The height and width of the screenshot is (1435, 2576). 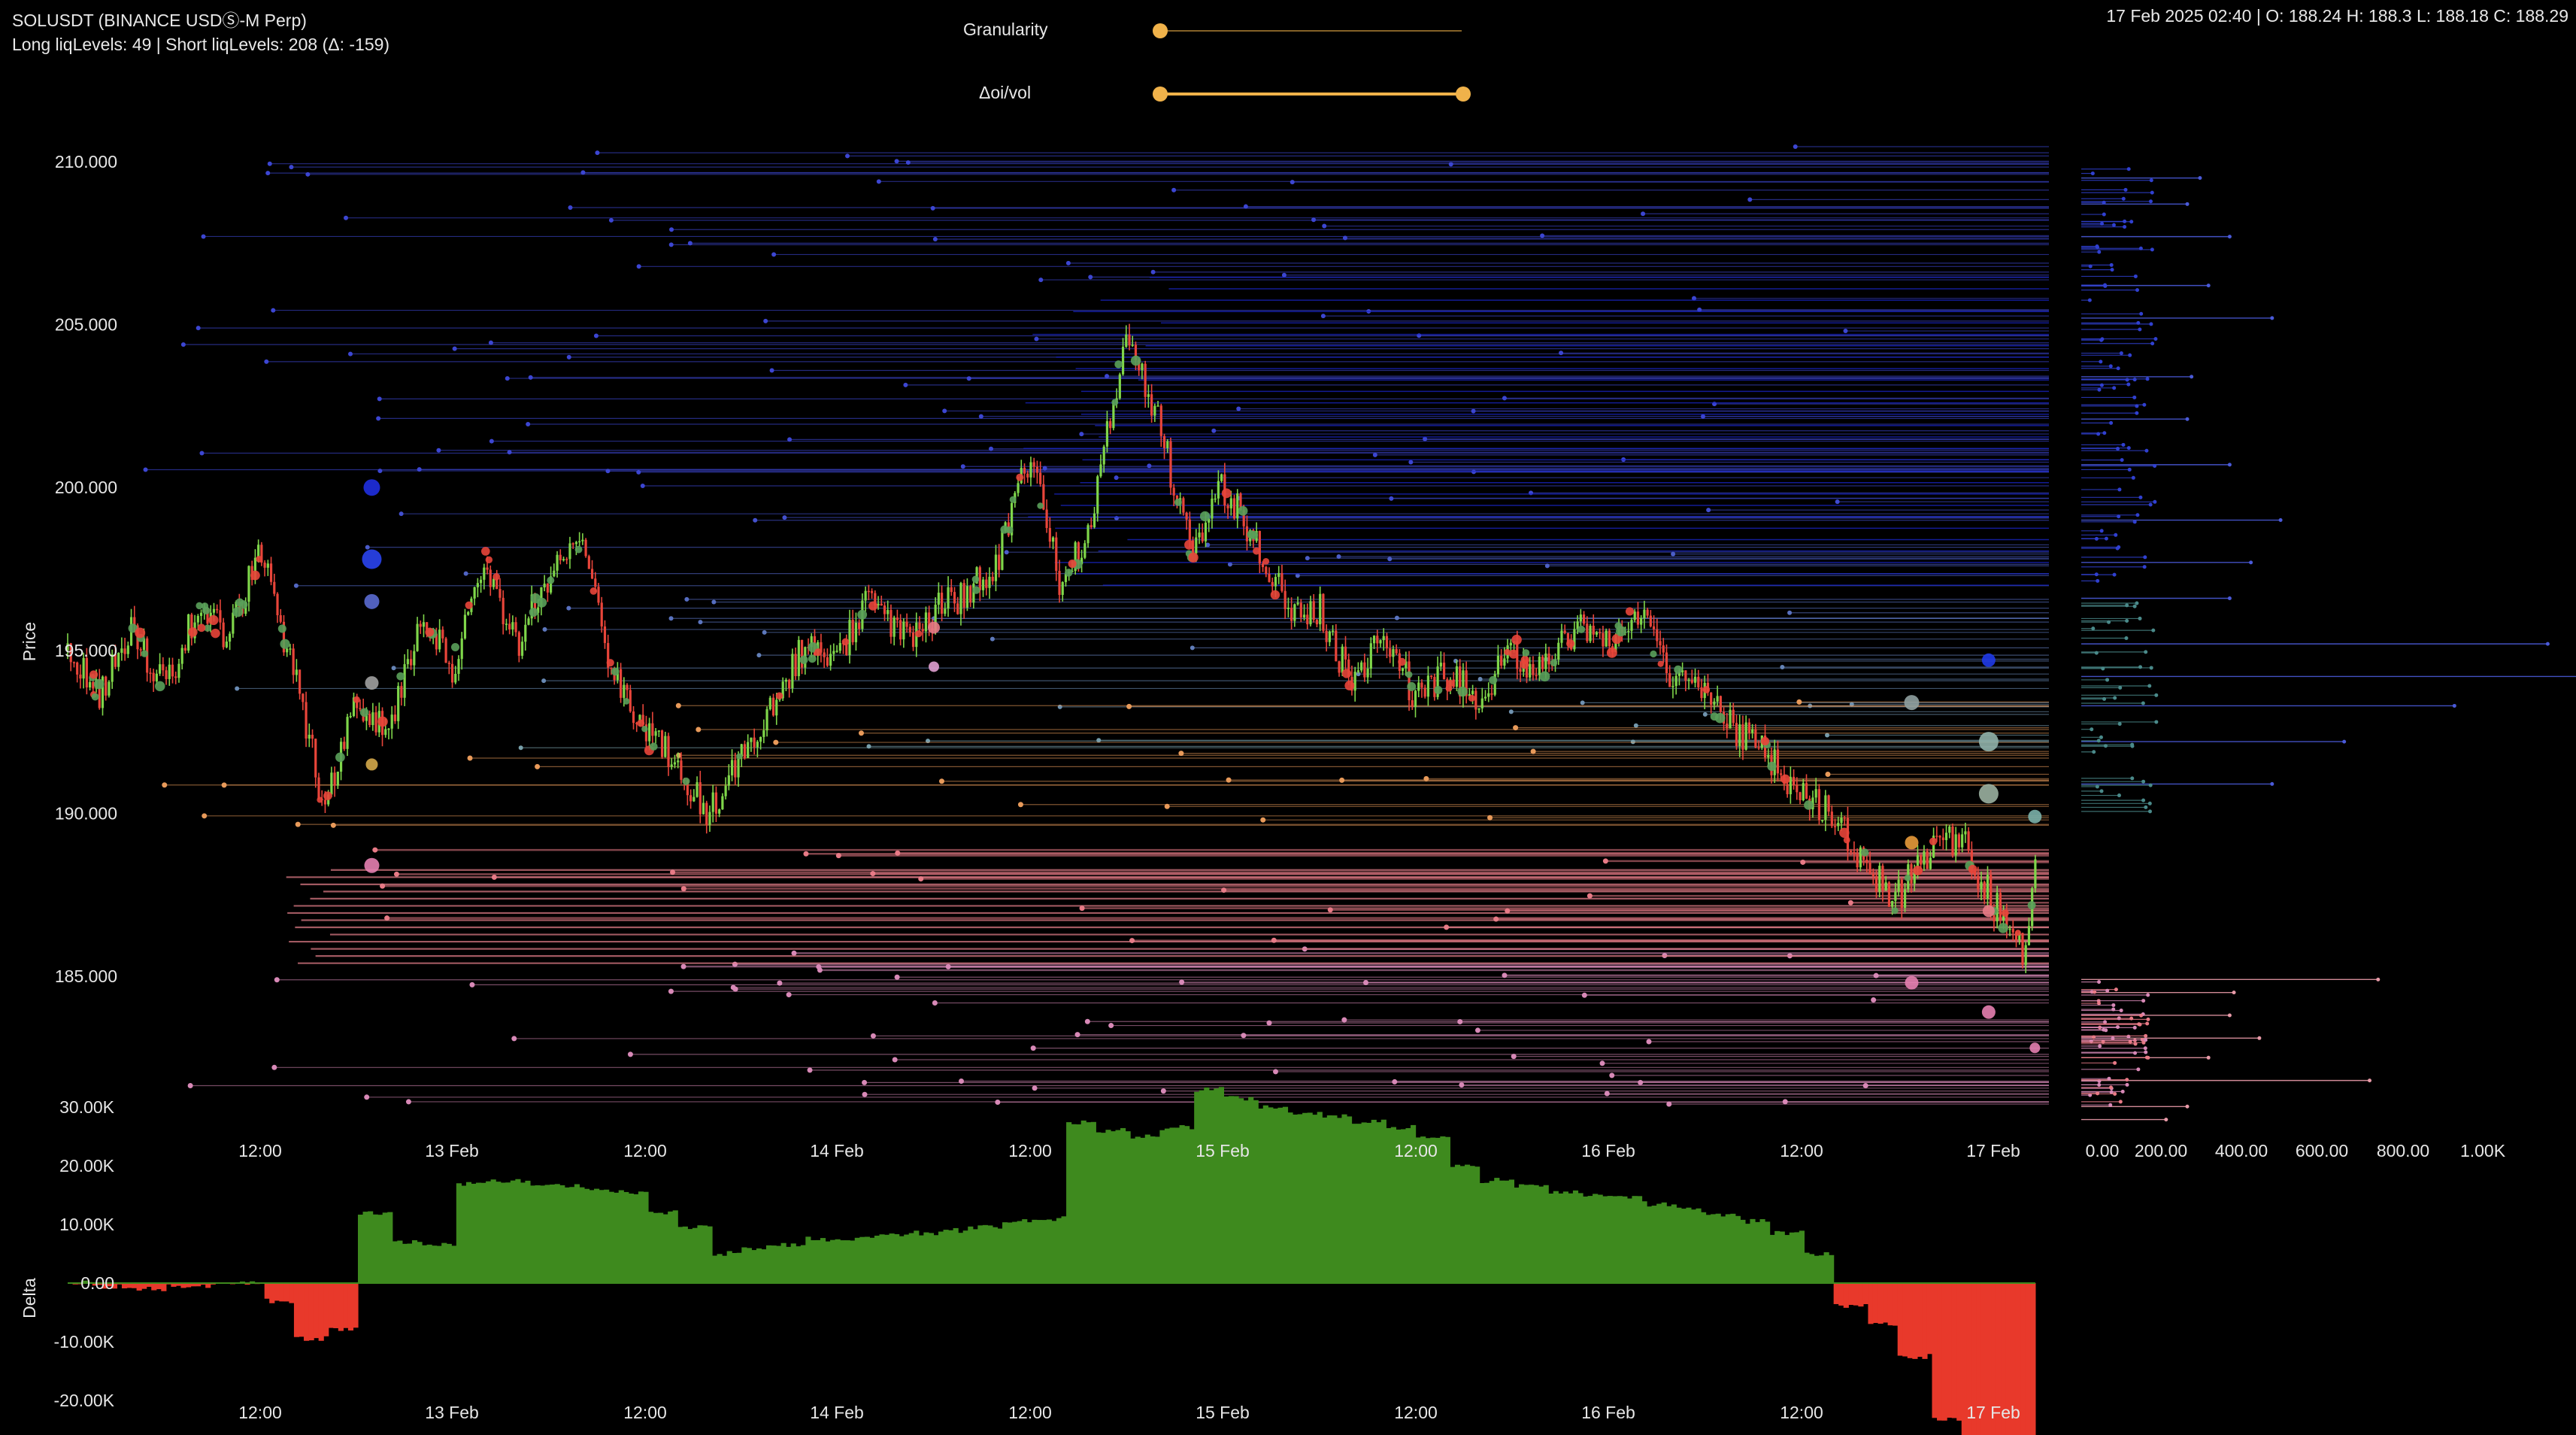 What do you see at coordinates (1993, 1150) in the screenshot?
I see `time-tick-label: 17 Feb` at bounding box center [1993, 1150].